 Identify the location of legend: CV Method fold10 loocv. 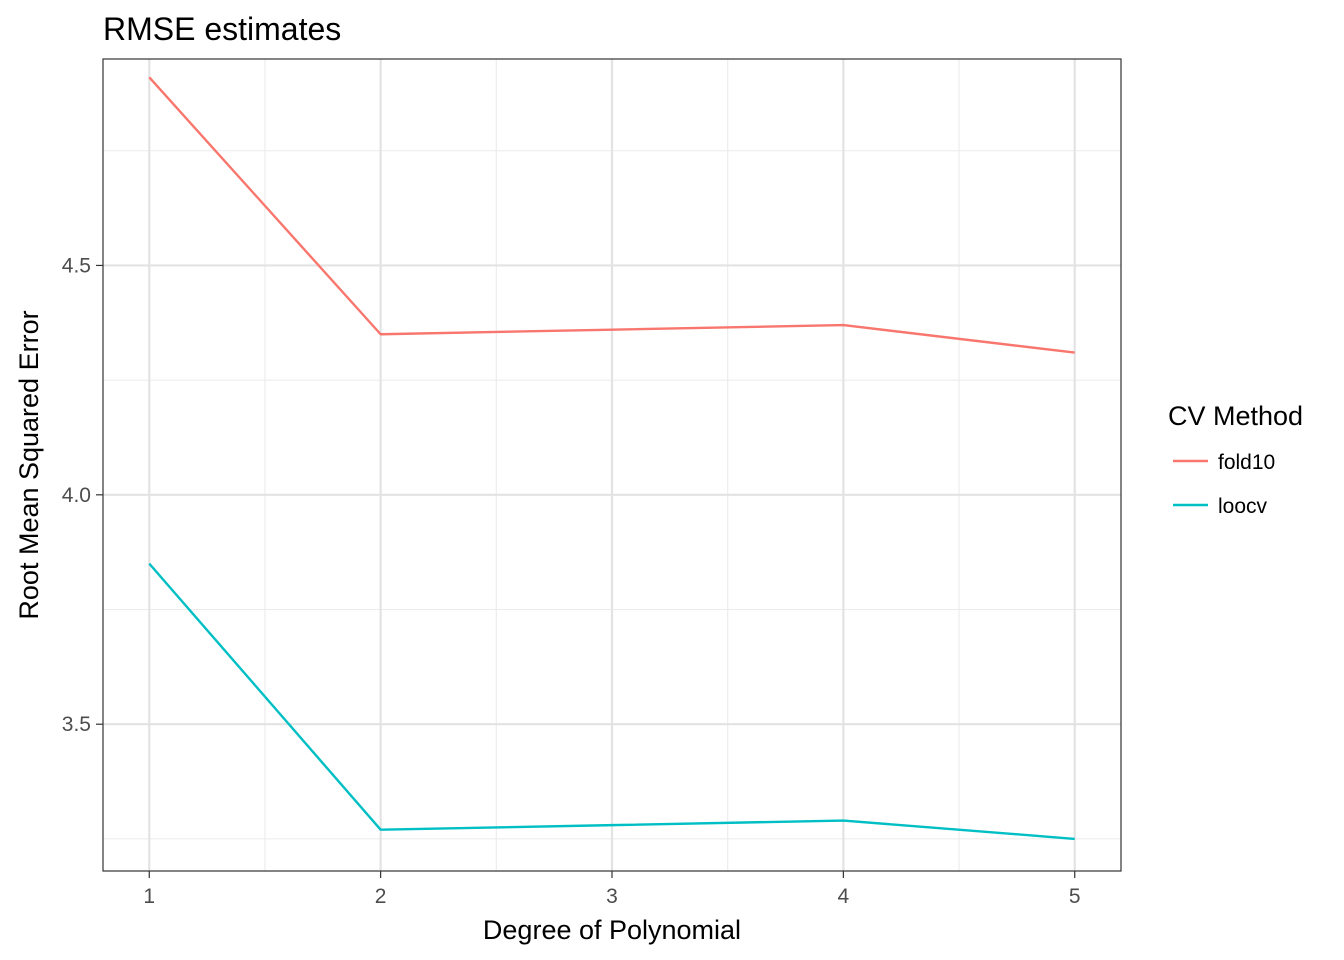
(1235, 459).